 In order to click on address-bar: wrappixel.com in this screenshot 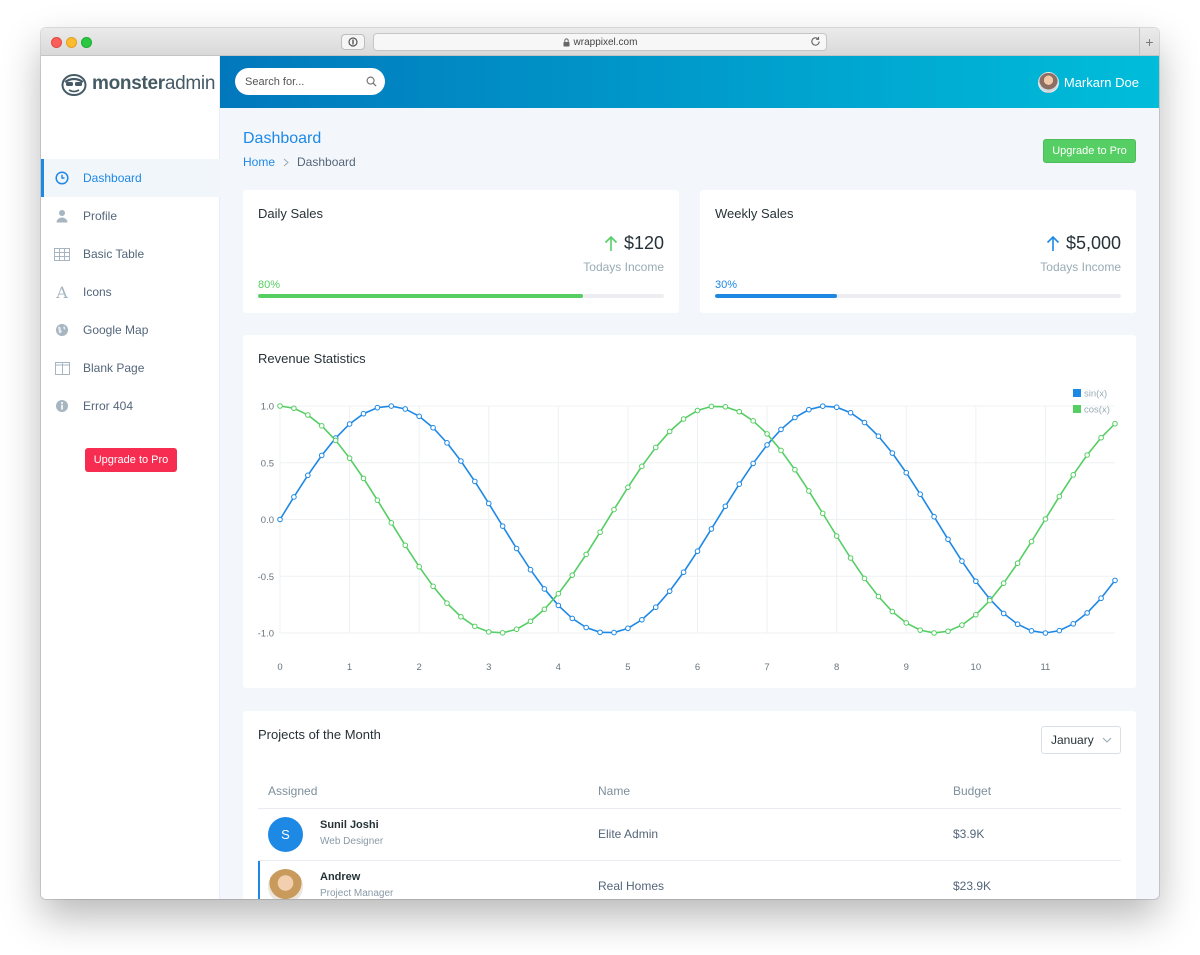, I will do `click(600, 42)`.